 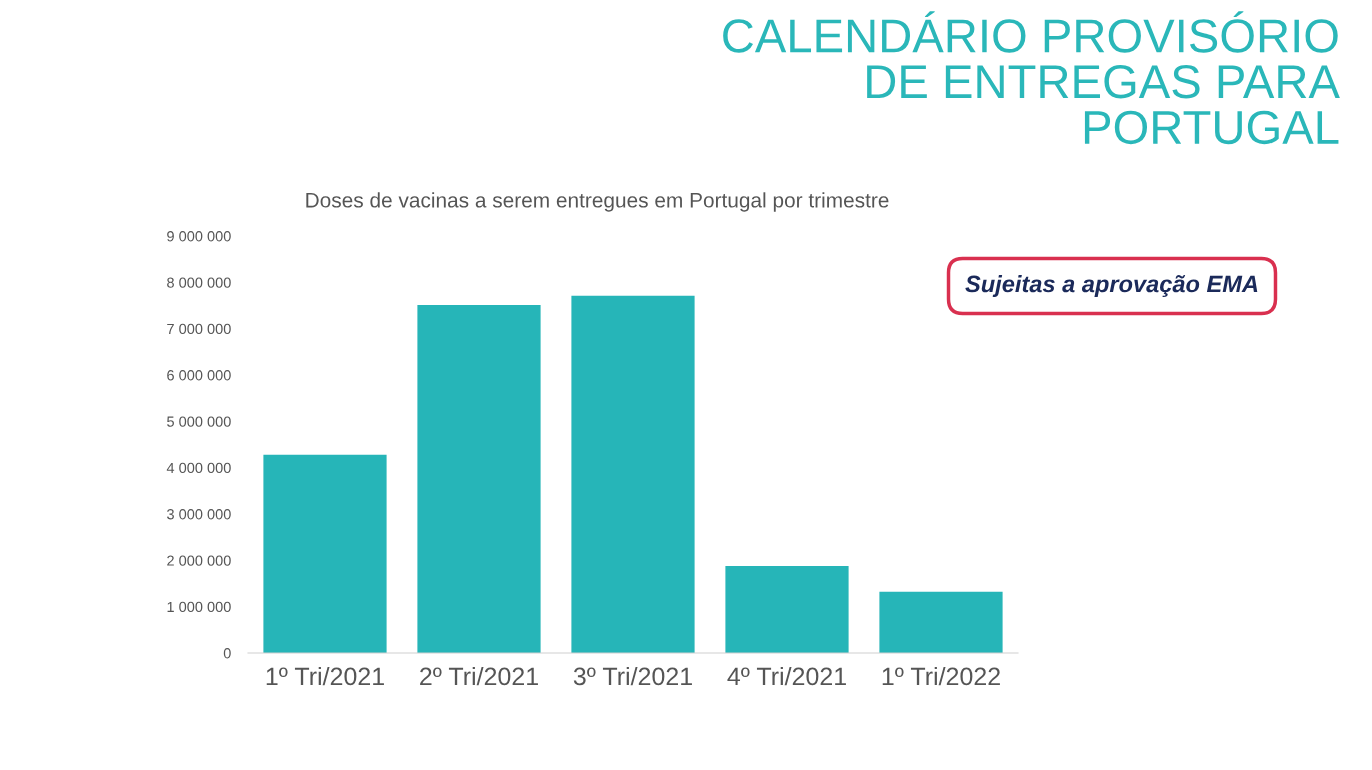 I want to click on y-tick-label: 9 000 000, so click(x=199, y=236).